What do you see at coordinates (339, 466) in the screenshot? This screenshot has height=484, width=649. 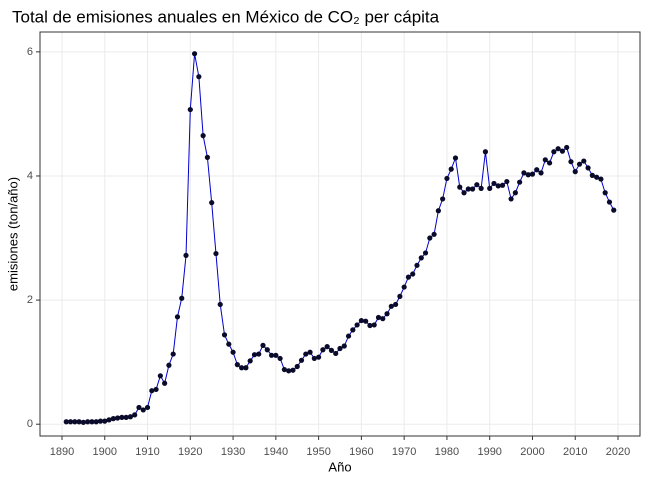 I see `x-axis-title: Año` at bounding box center [339, 466].